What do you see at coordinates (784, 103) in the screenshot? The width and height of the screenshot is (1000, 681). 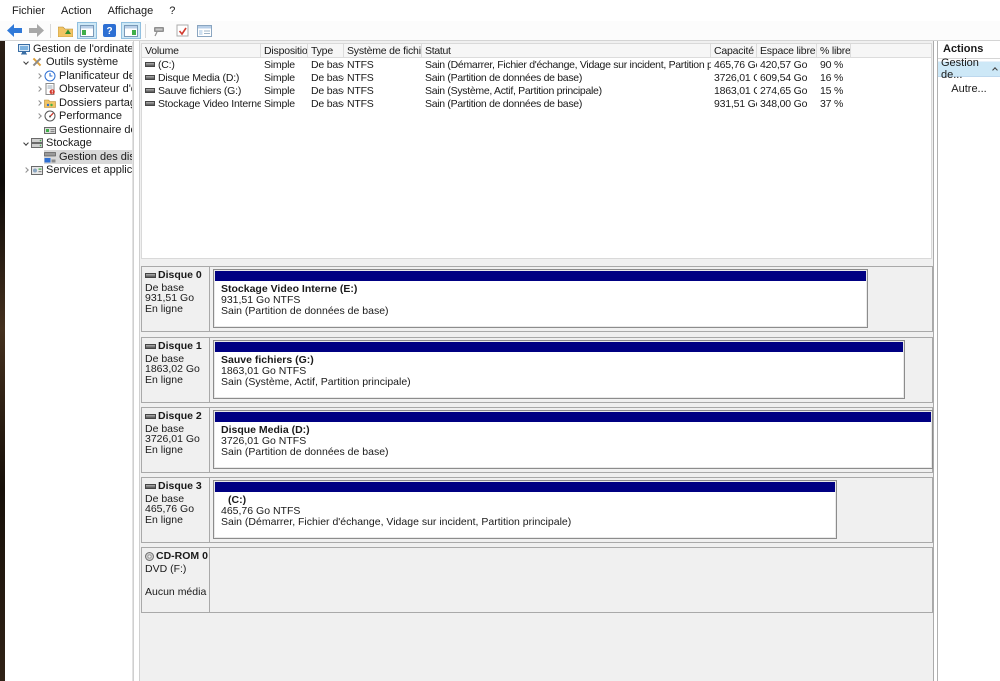 I see `volume-espace-libre: 348,00 Go` at bounding box center [784, 103].